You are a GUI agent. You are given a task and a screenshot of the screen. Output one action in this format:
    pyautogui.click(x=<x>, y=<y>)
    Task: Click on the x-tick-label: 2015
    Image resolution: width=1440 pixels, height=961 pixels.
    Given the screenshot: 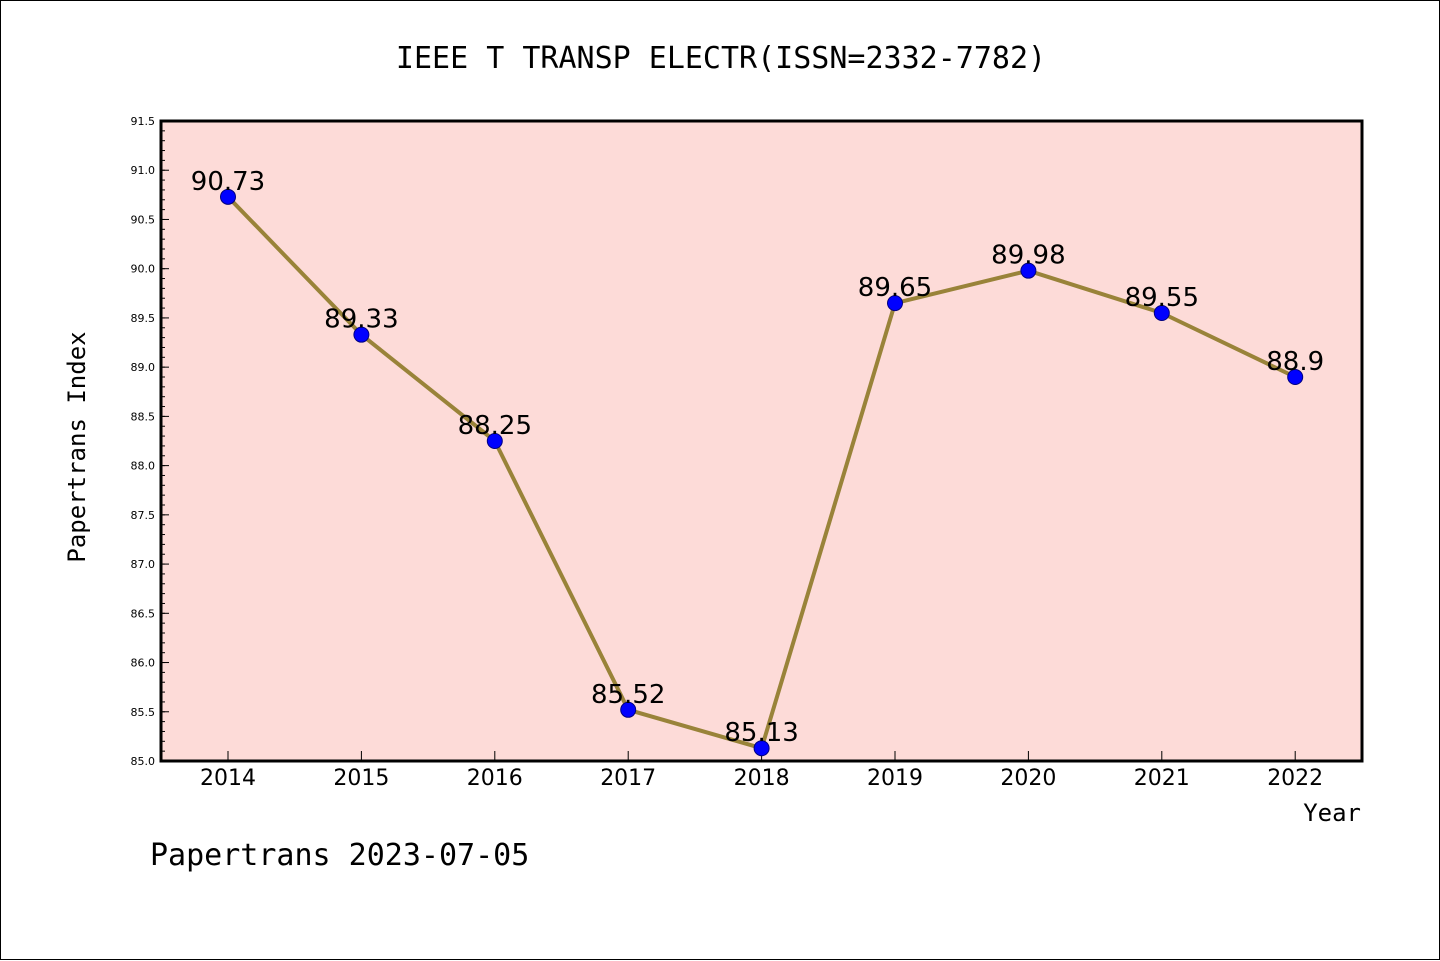 What is the action you would take?
    pyautogui.click(x=361, y=778)
    